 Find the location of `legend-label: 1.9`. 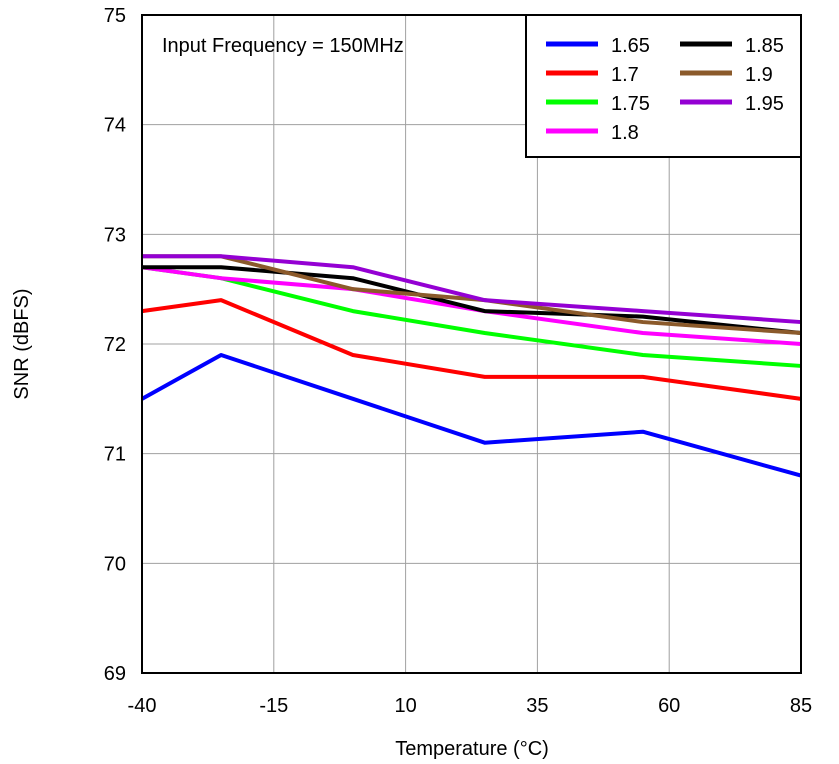

legend-label: 1.9 is located at coordinates (759, 75).